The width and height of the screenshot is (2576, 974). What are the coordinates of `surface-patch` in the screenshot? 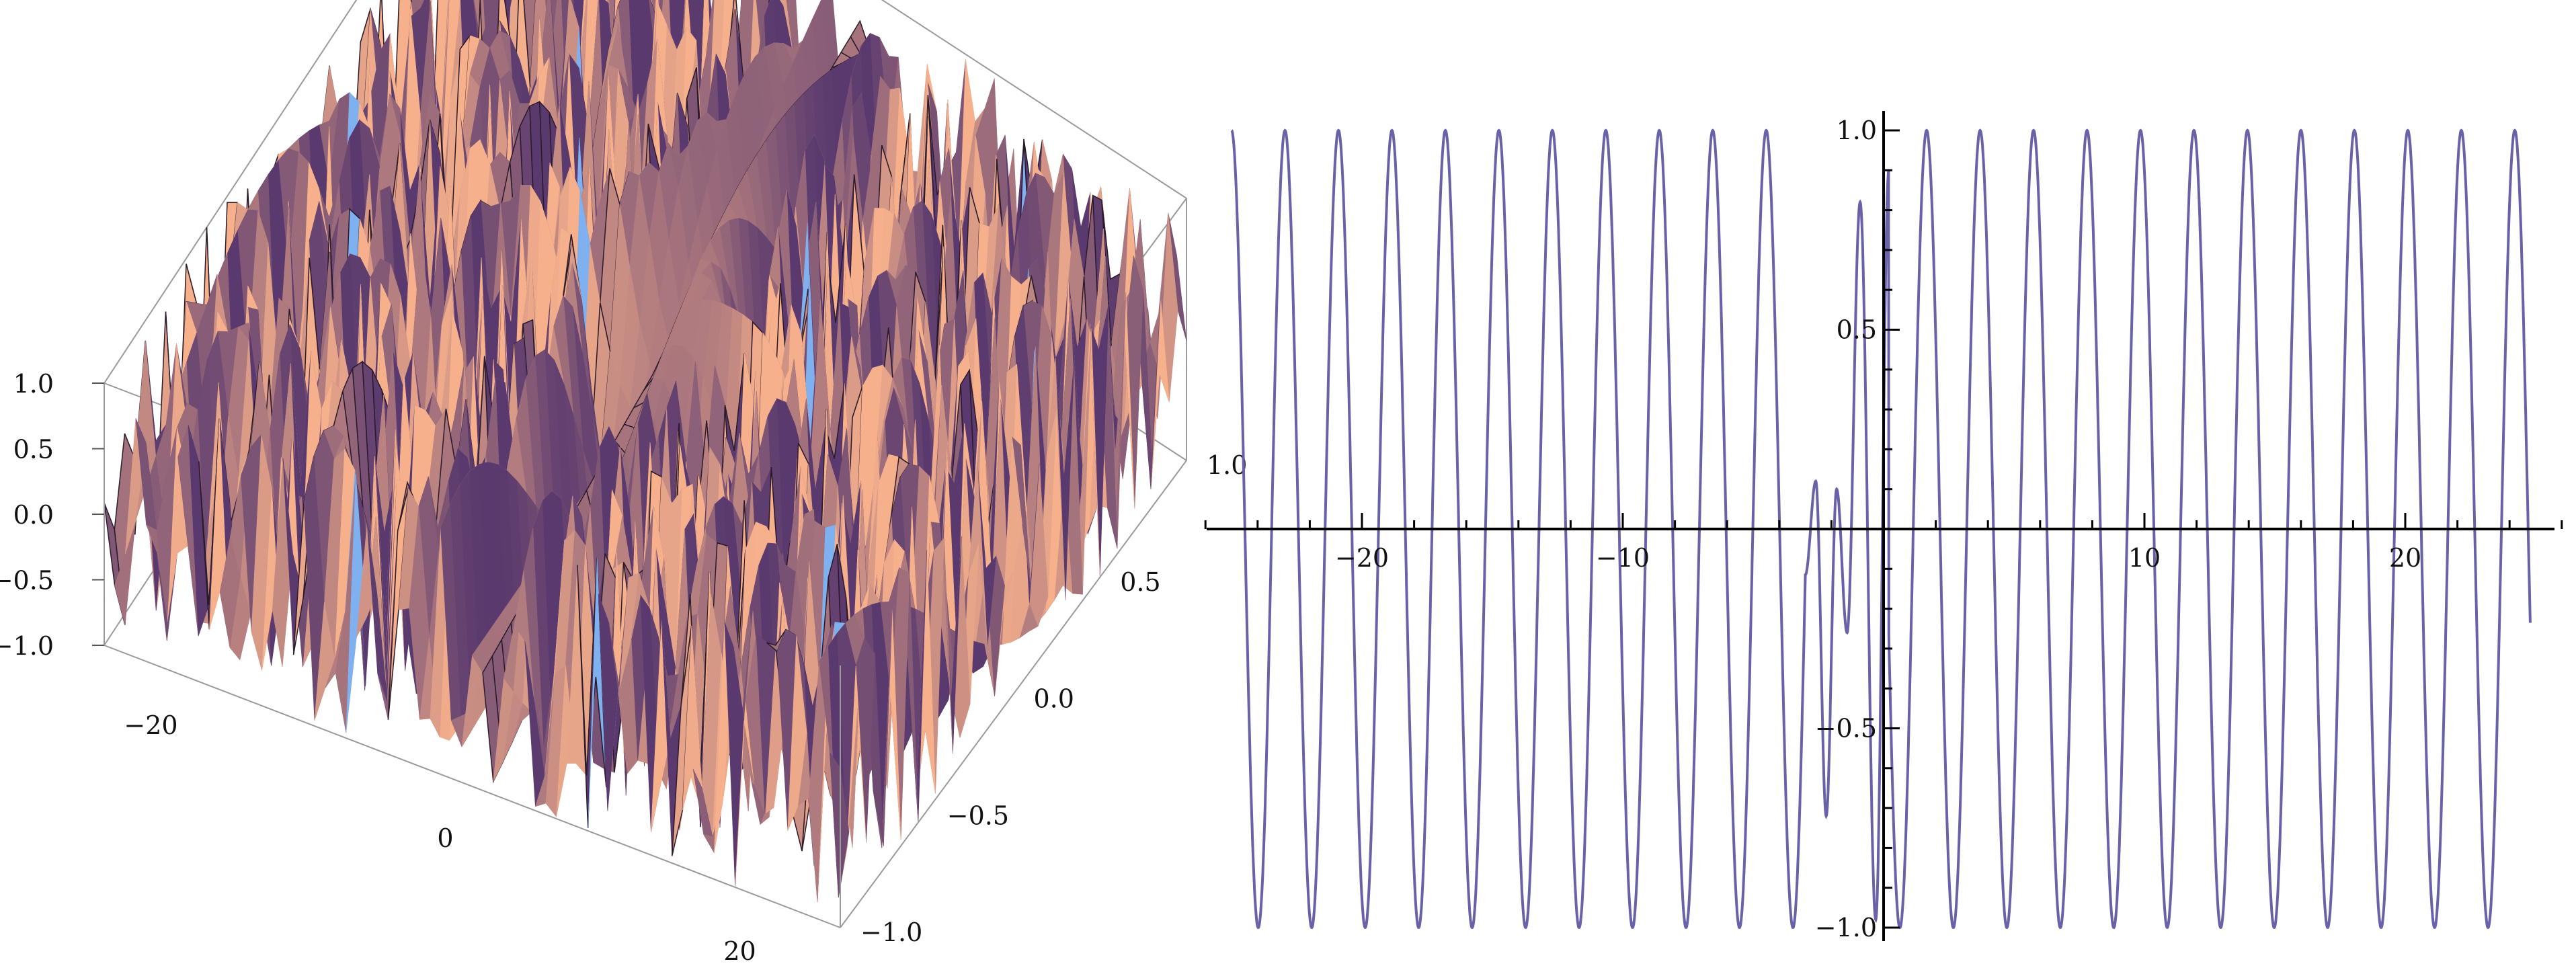 It's located at (840, 825).